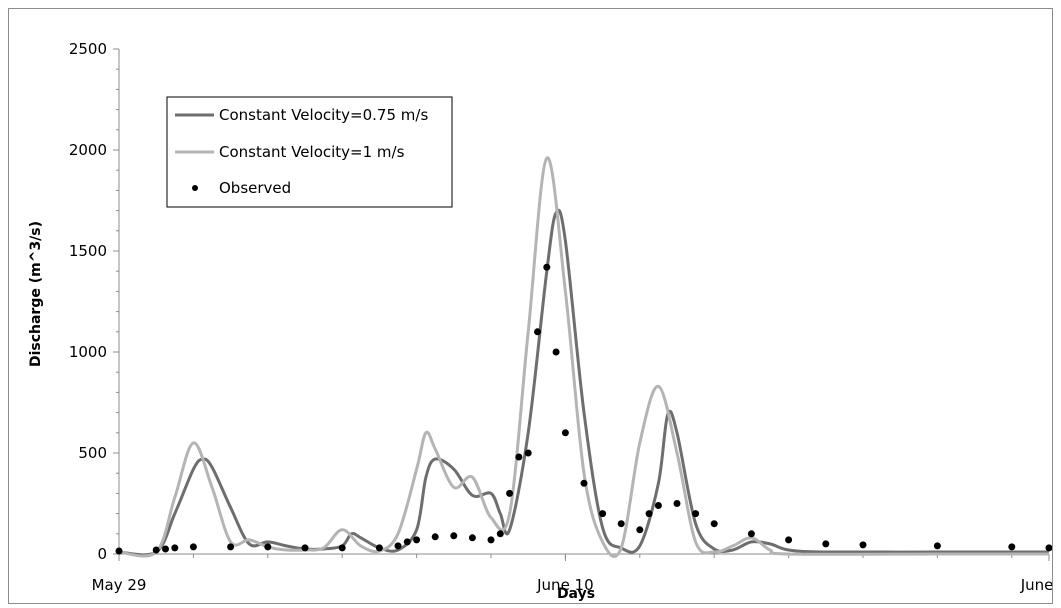 Image resolution: width=1061 pixels, height=608 pixels. What do you see at coordinates (255, 188) in the screenshot?
I see `legend-label-observed: Observed` at bounding box center [255, 188].